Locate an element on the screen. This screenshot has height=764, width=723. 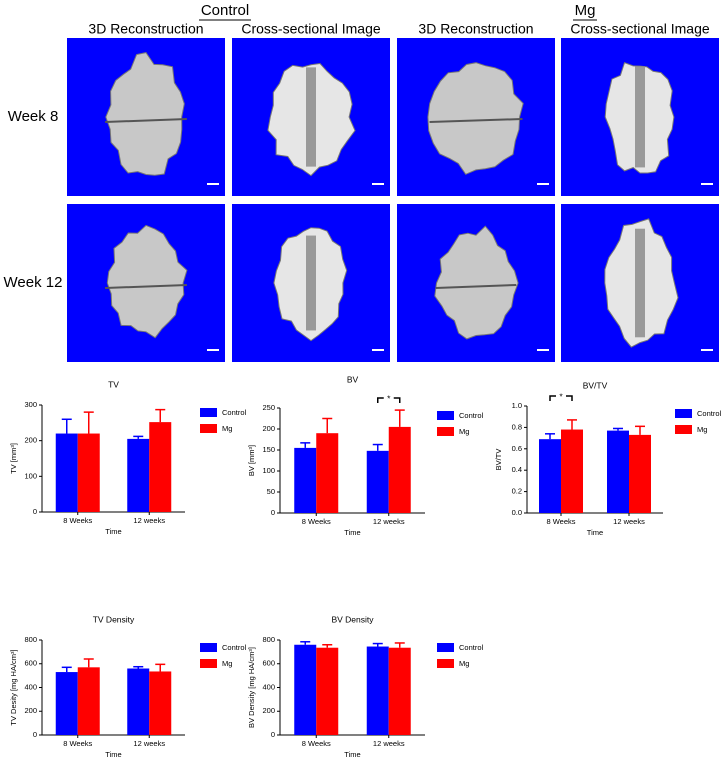
y-tick-label: 50 is located at coordinates (271, 491).